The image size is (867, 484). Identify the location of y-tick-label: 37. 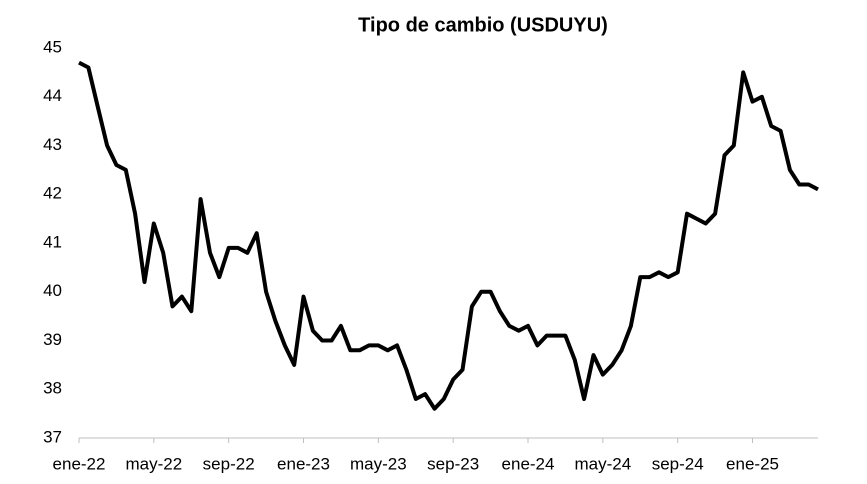
(52, 436).